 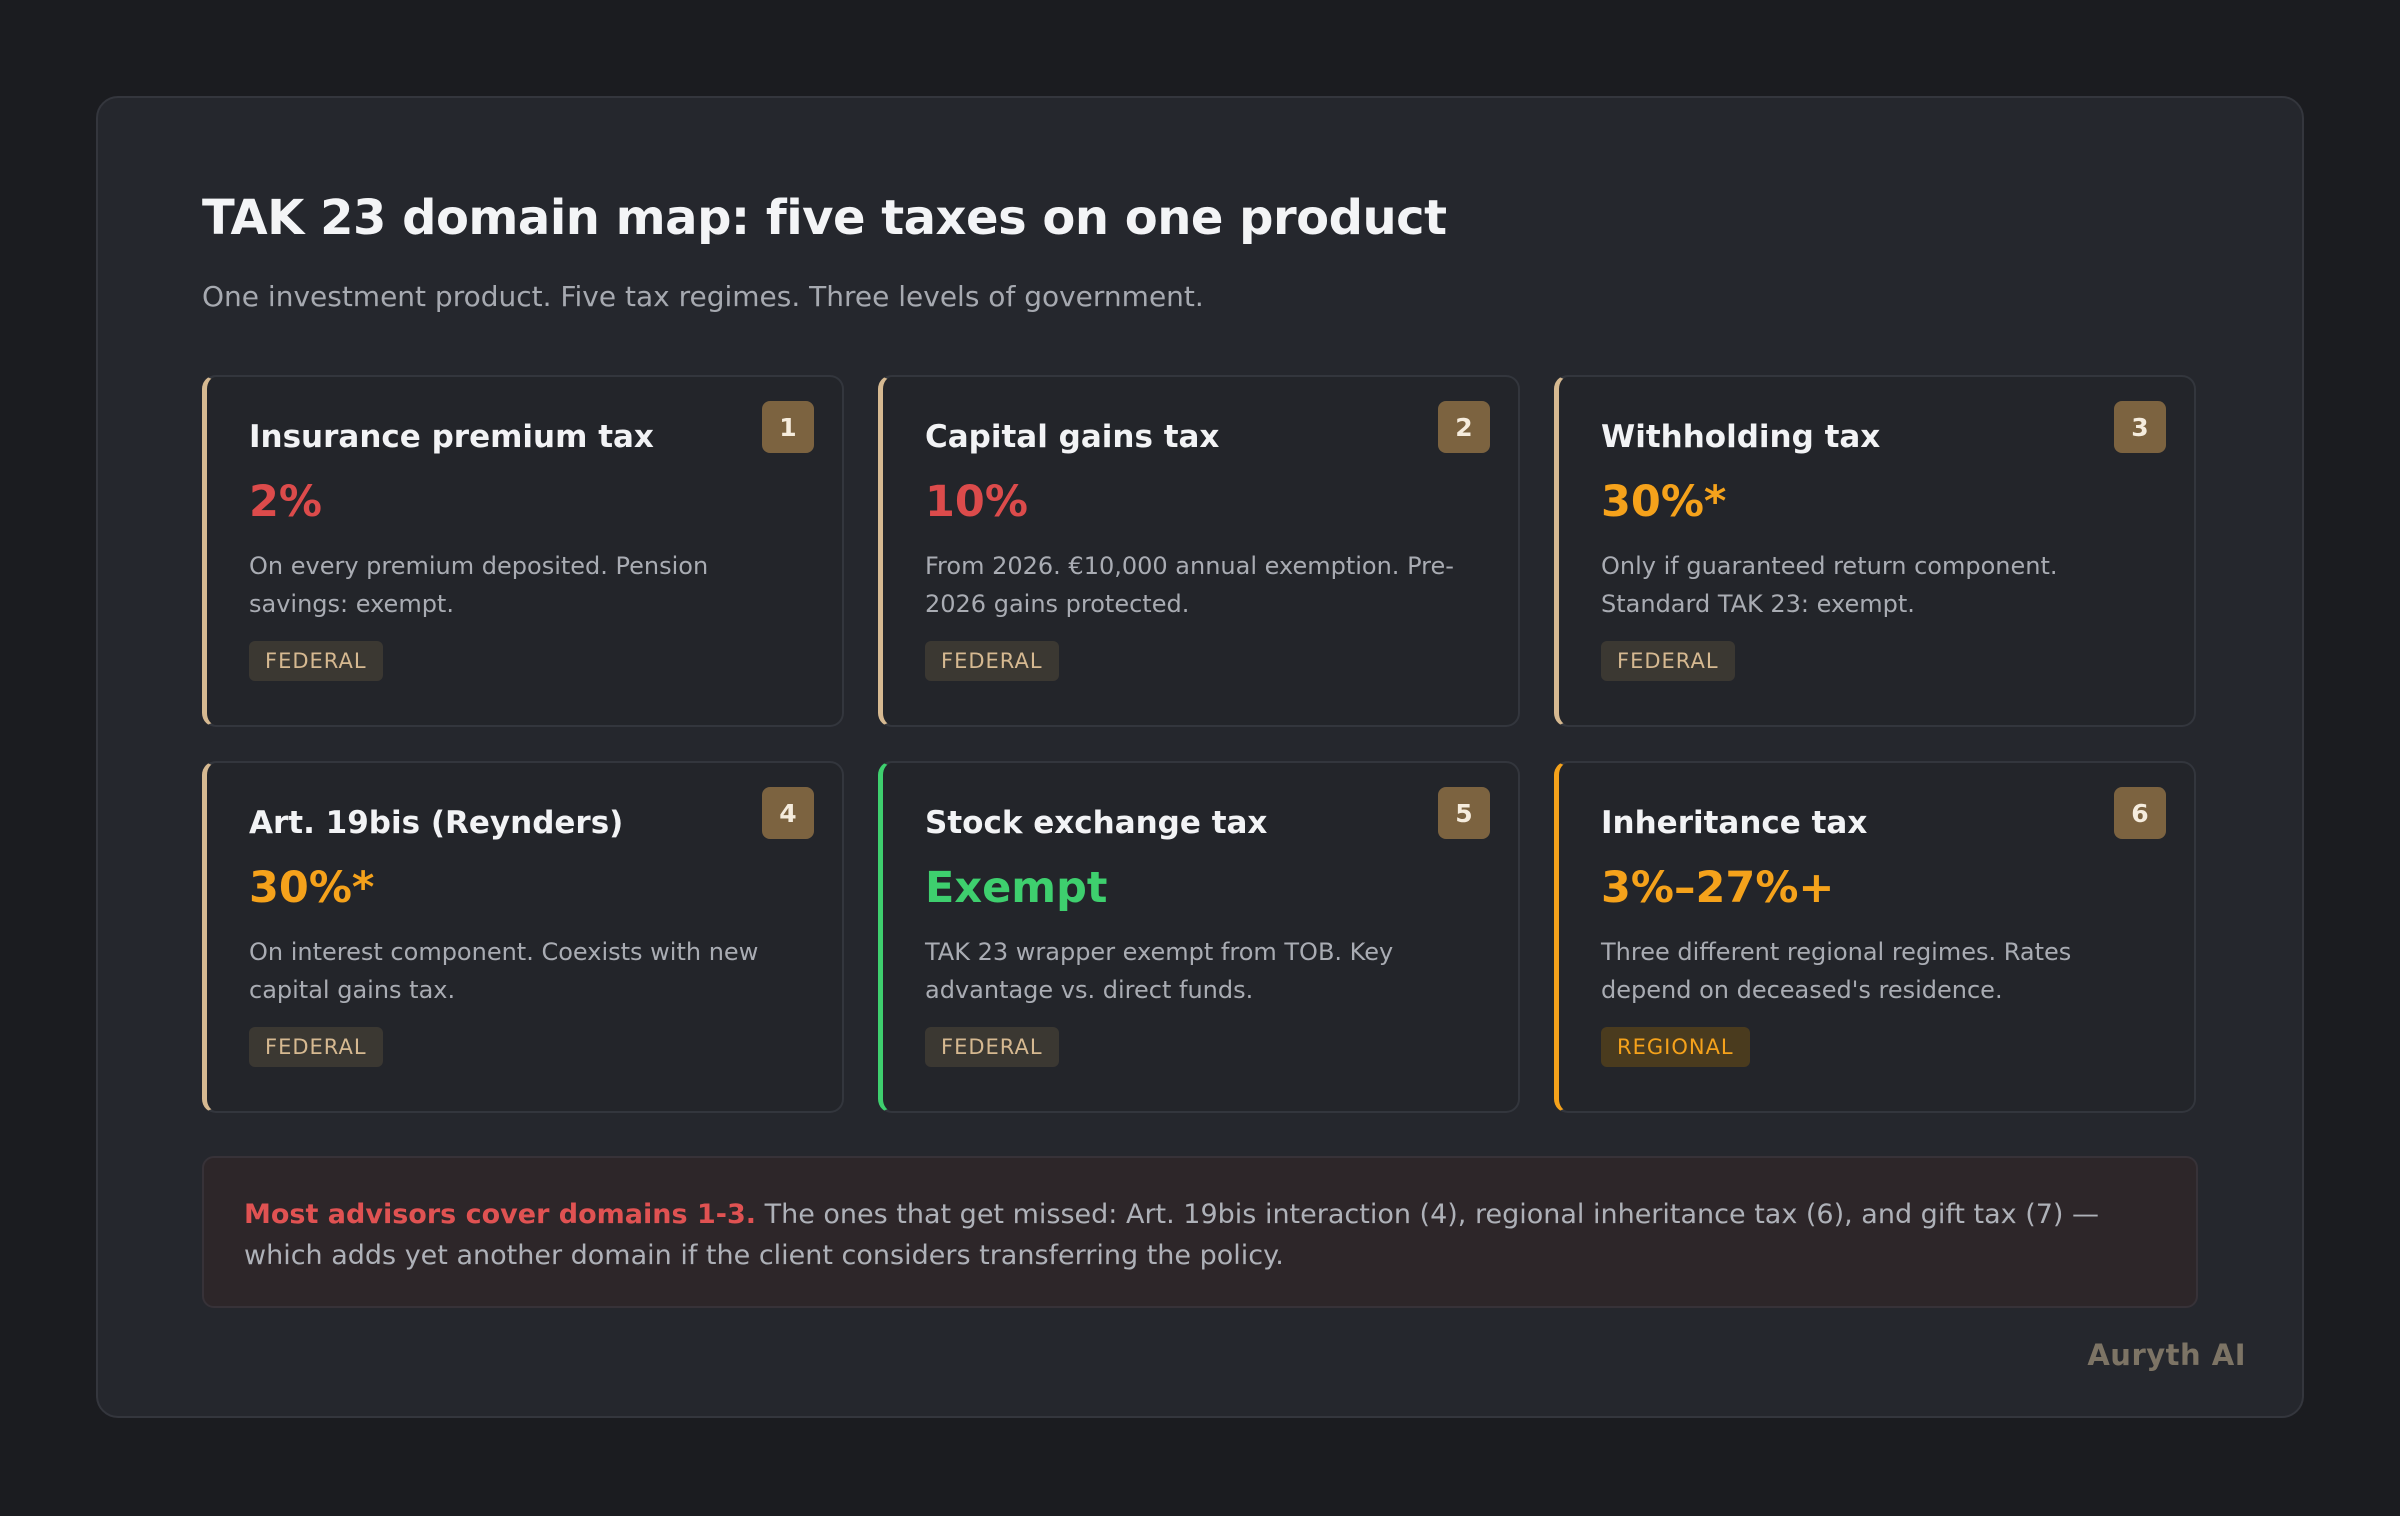 I want to click on card-number-badge: 6, so click(x=2140, y=813).